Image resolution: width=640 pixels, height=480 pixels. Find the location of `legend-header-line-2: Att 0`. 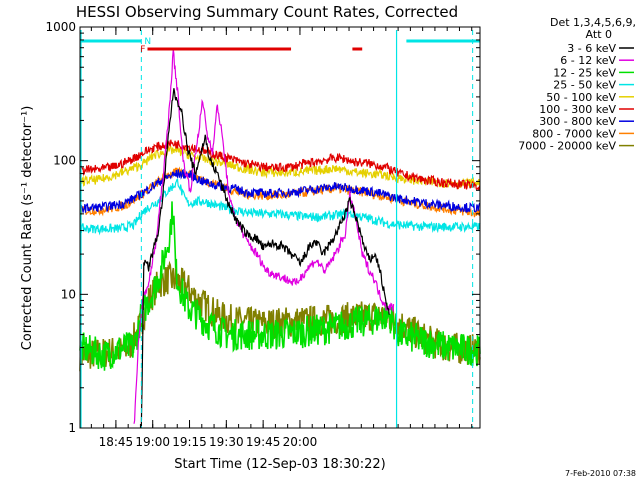

legend-header-line-2: Att 0 is located at coordinates (599, 34).